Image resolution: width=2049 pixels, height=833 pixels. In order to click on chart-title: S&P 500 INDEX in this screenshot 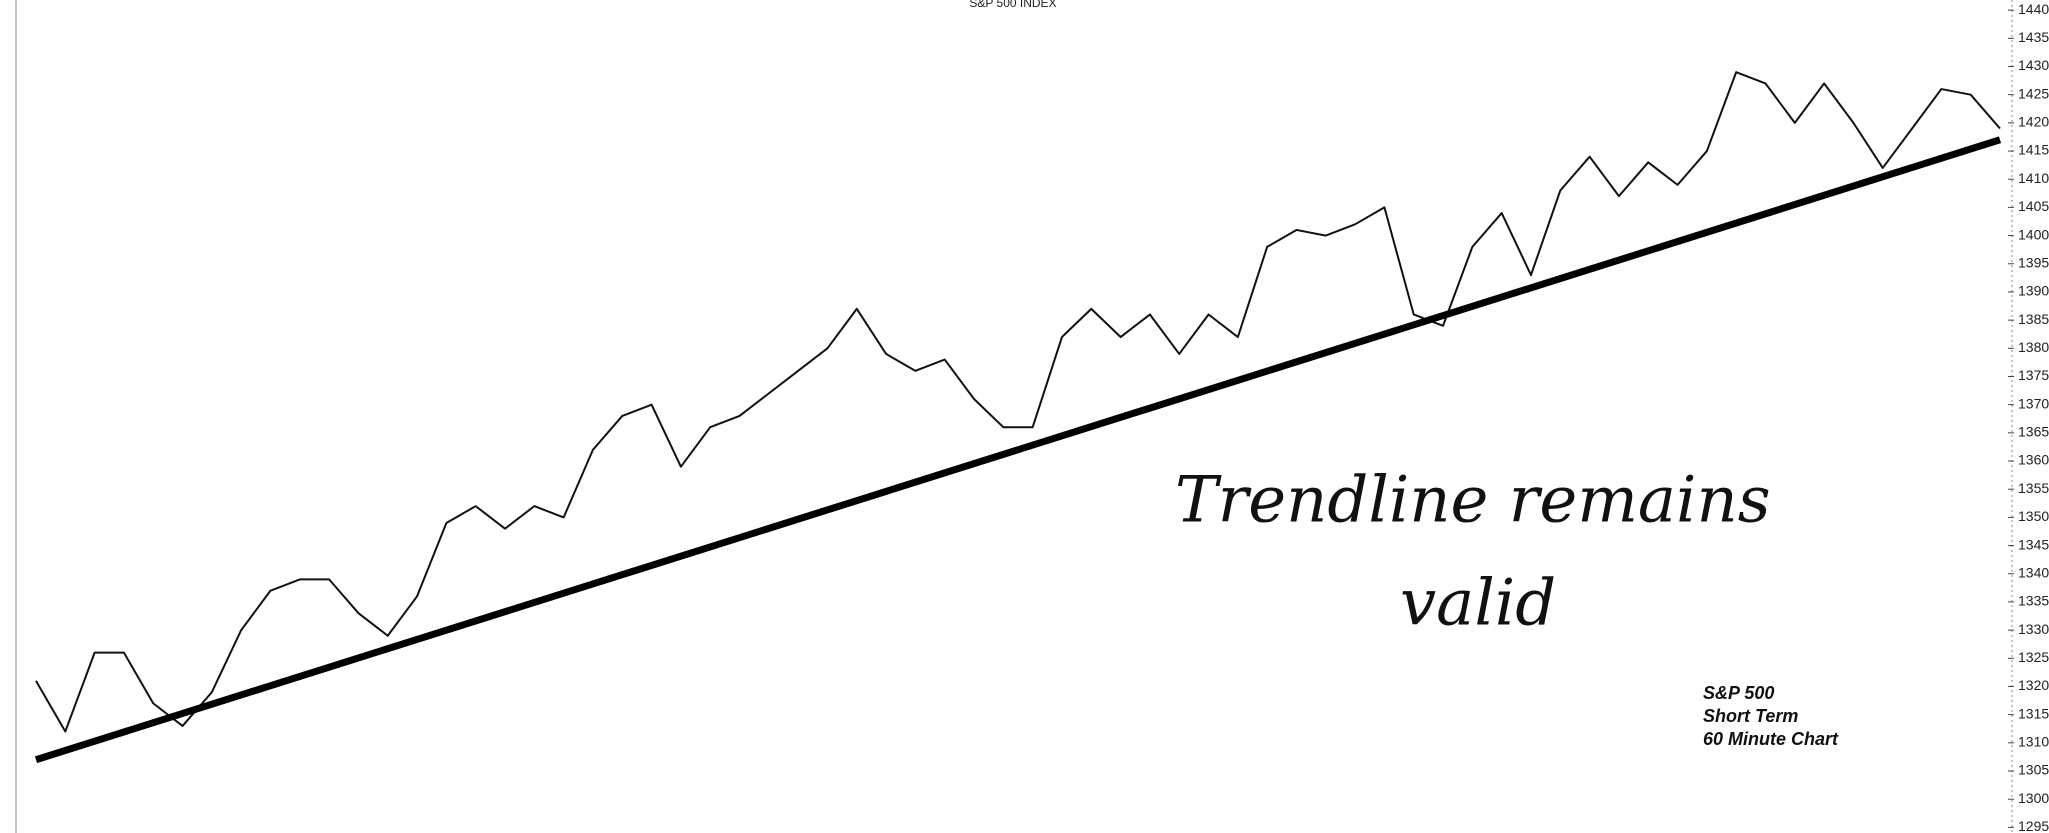, I will do `click(1012, 5)`.